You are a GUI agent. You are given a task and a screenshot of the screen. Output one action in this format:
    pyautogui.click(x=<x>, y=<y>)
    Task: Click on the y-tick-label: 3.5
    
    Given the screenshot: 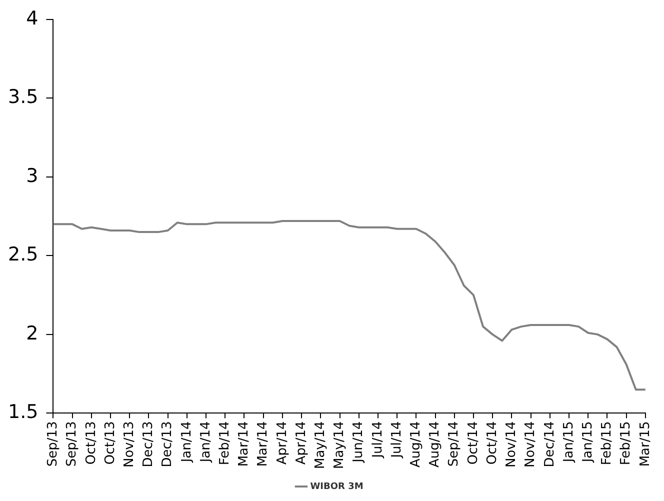 What is the action you would take?
    pyautogui.click(x=23, y=97)
    